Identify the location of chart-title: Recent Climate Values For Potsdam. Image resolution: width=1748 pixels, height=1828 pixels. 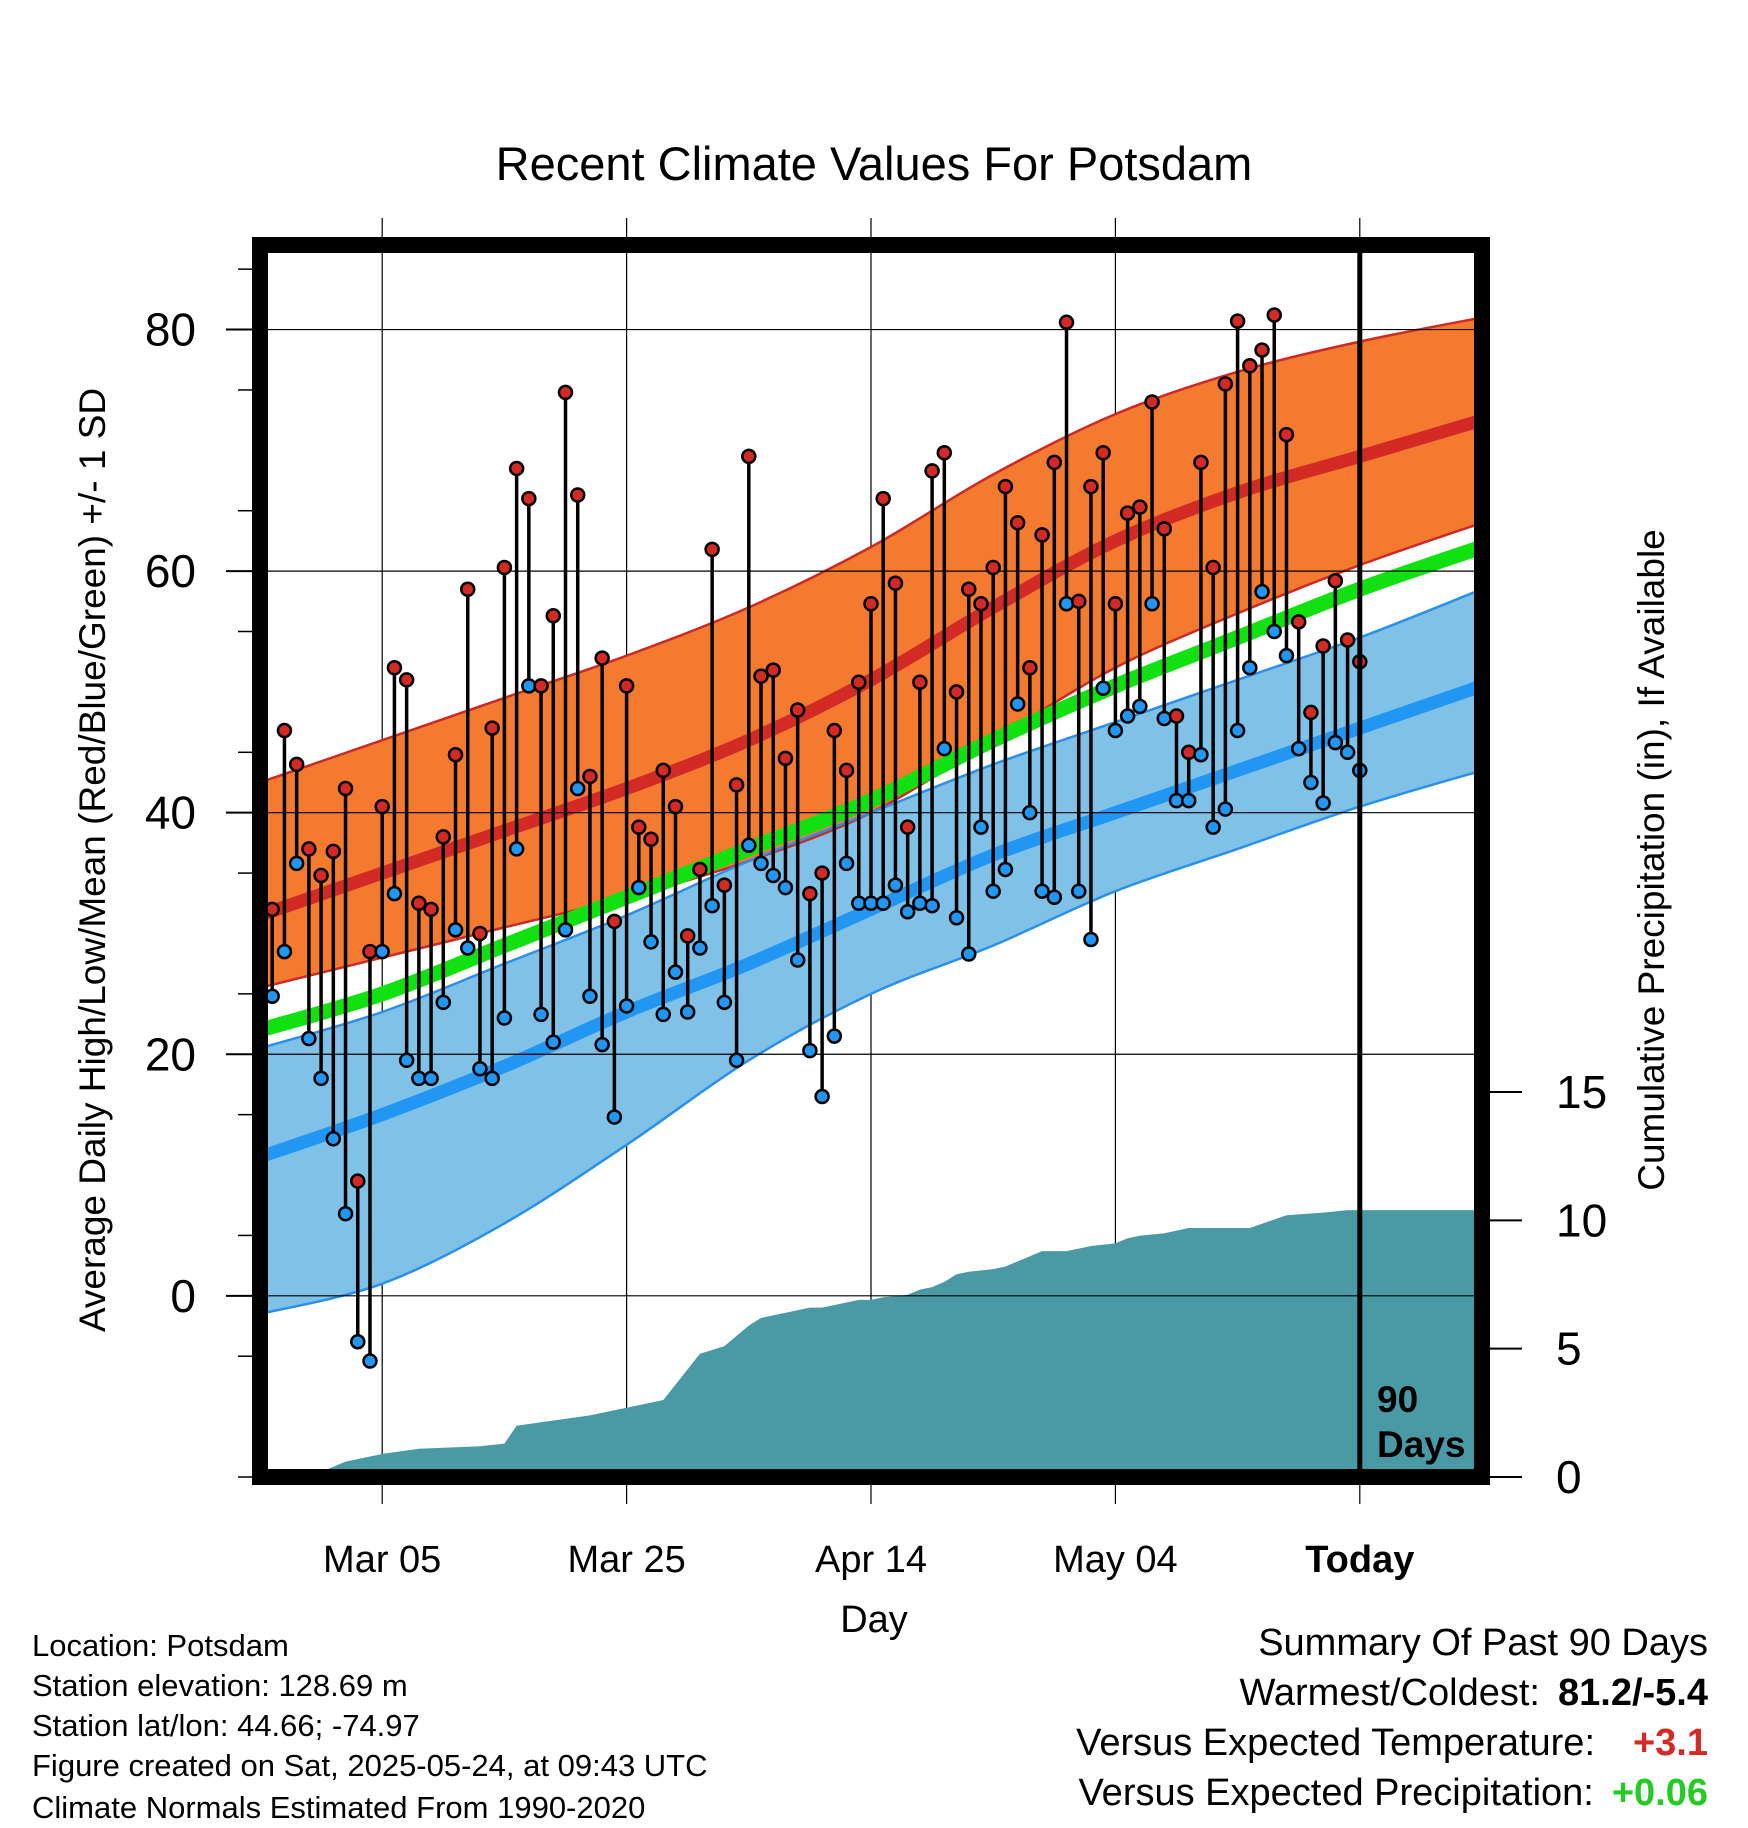
(874, 163).